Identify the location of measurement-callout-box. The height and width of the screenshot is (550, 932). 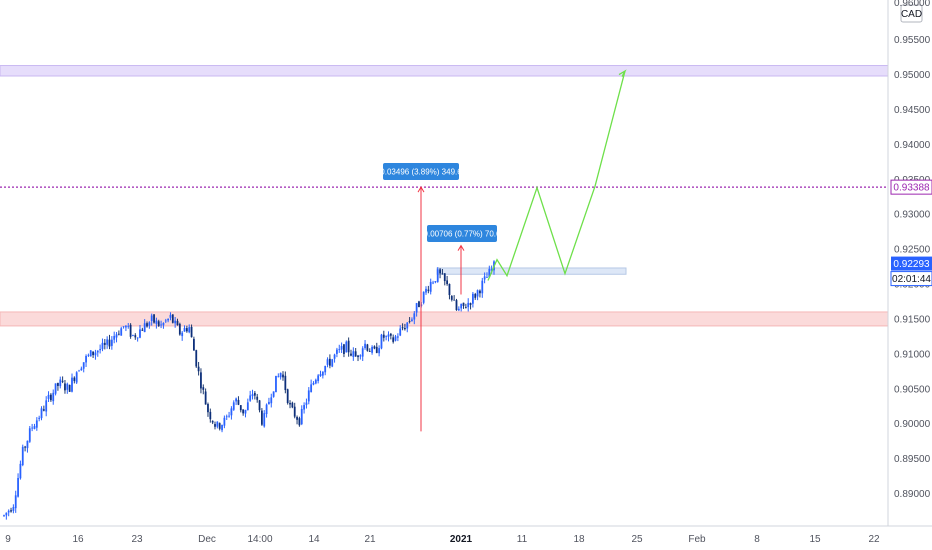
(462, 233).